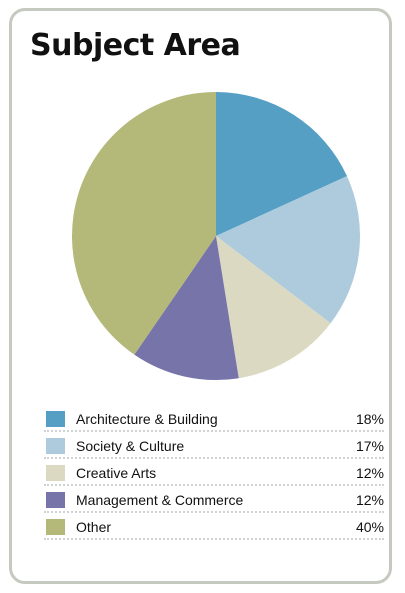 Image resolution: width=405 pixels, height=593 pixels. Describe the element at coordinates (281, 164) in the screenshot. I see `pie-slice-architecture-building` at that location.